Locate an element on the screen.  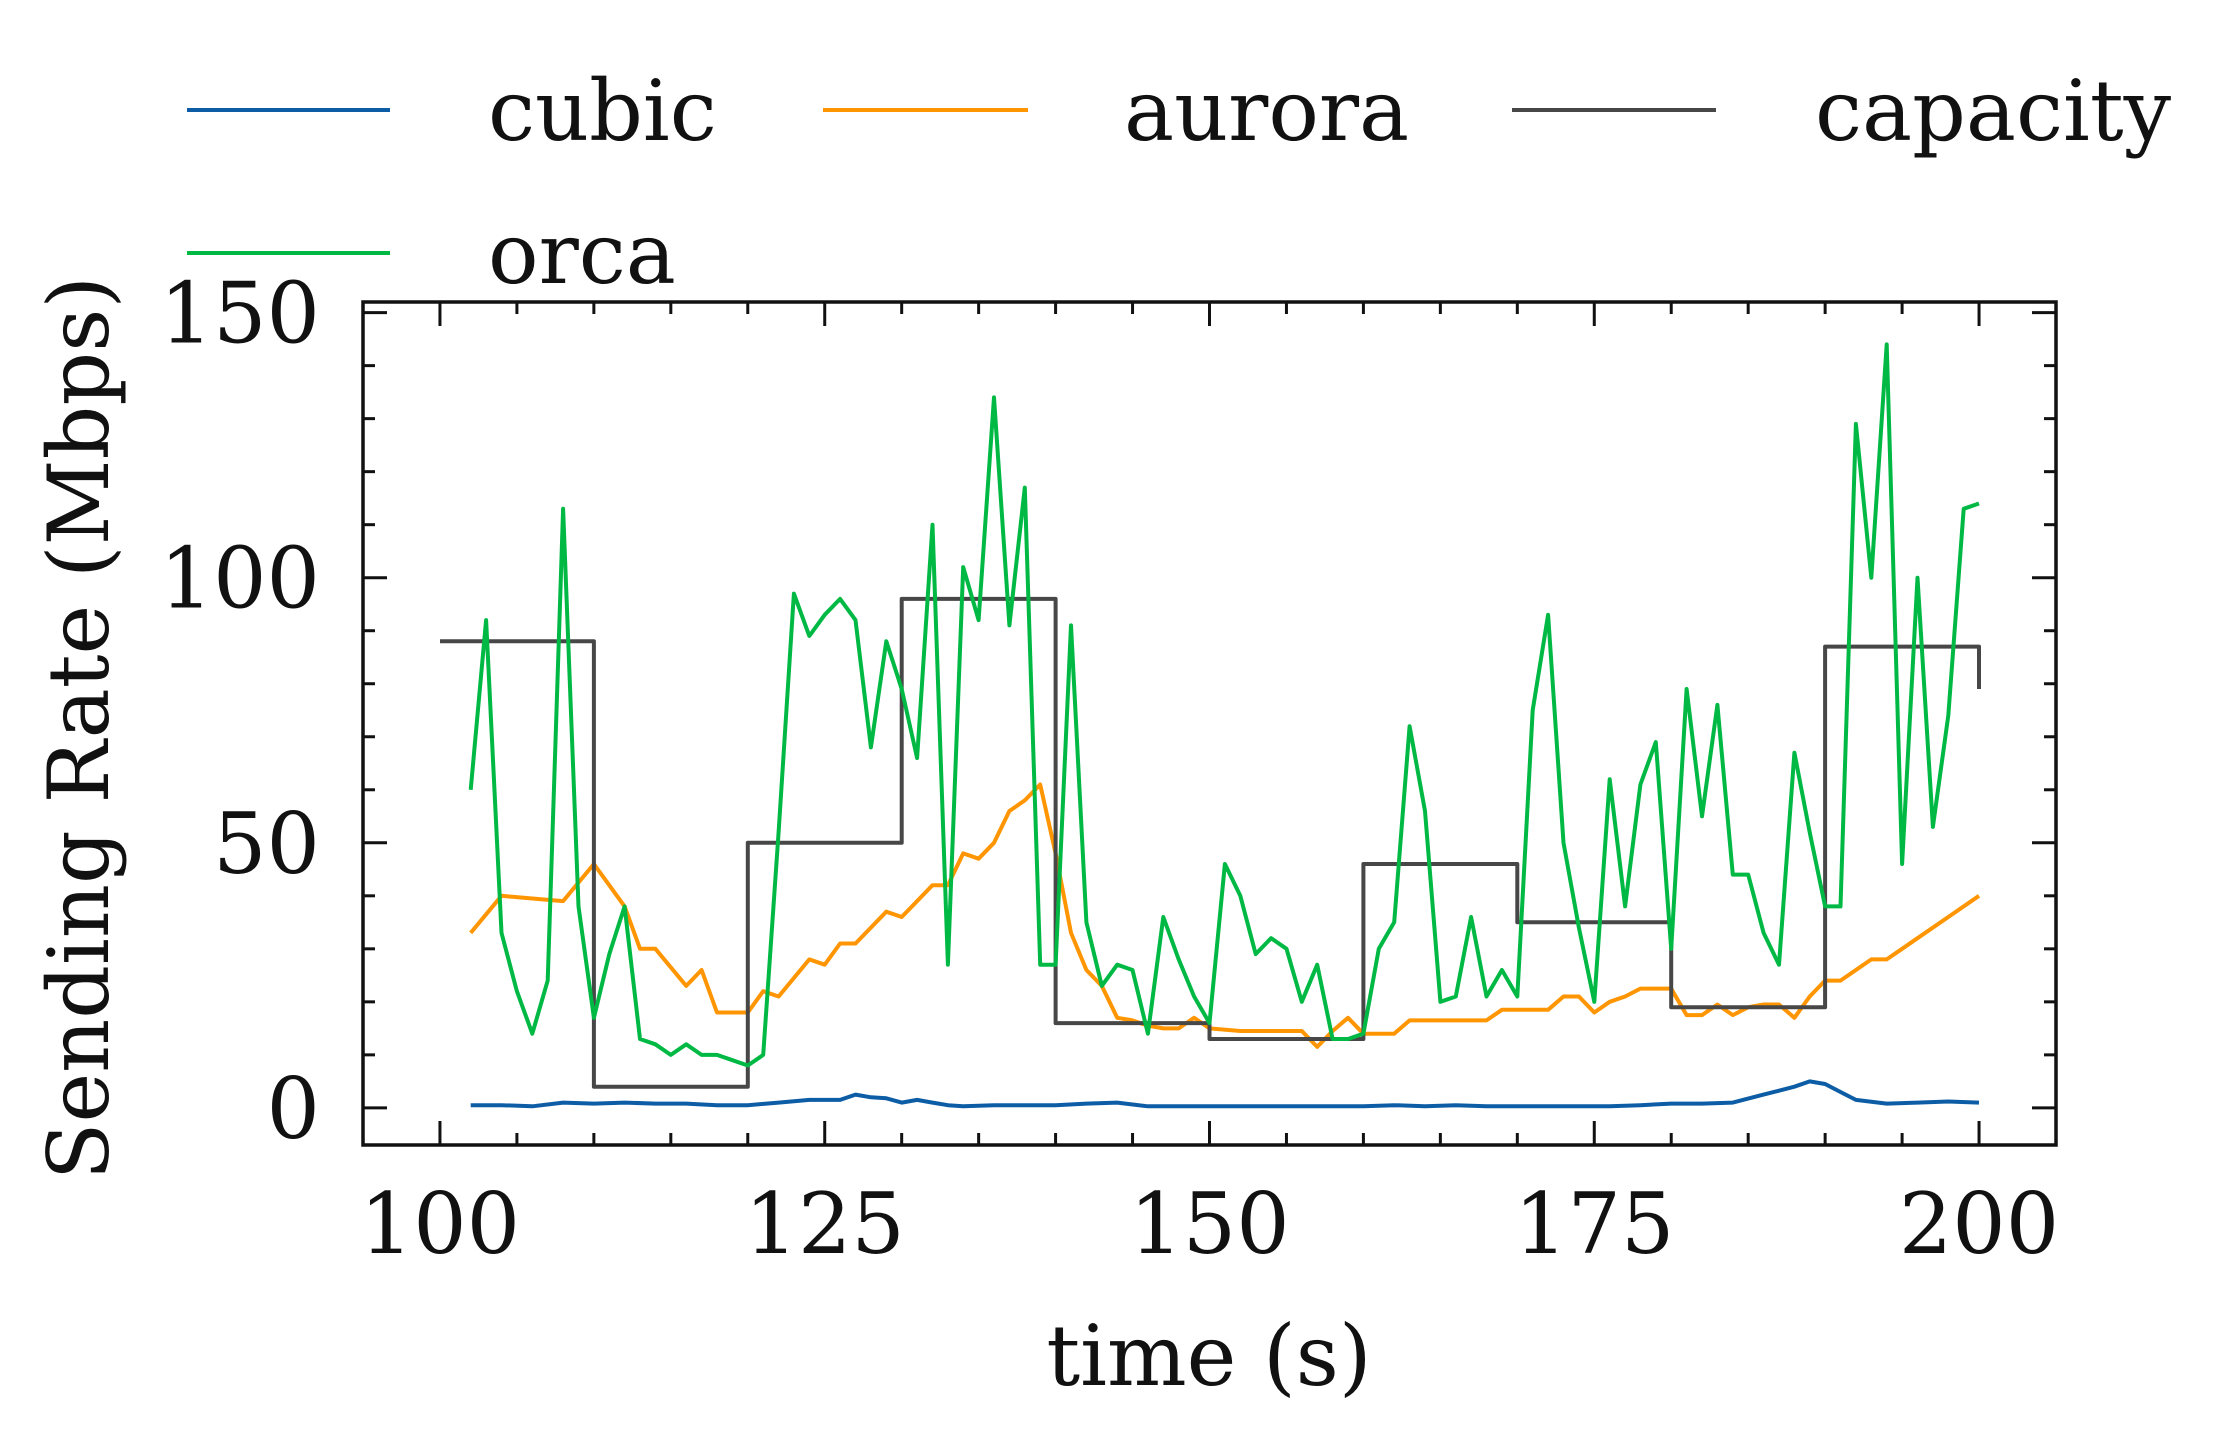
legend-label-orca: orca is located at coordinates (582, 254).